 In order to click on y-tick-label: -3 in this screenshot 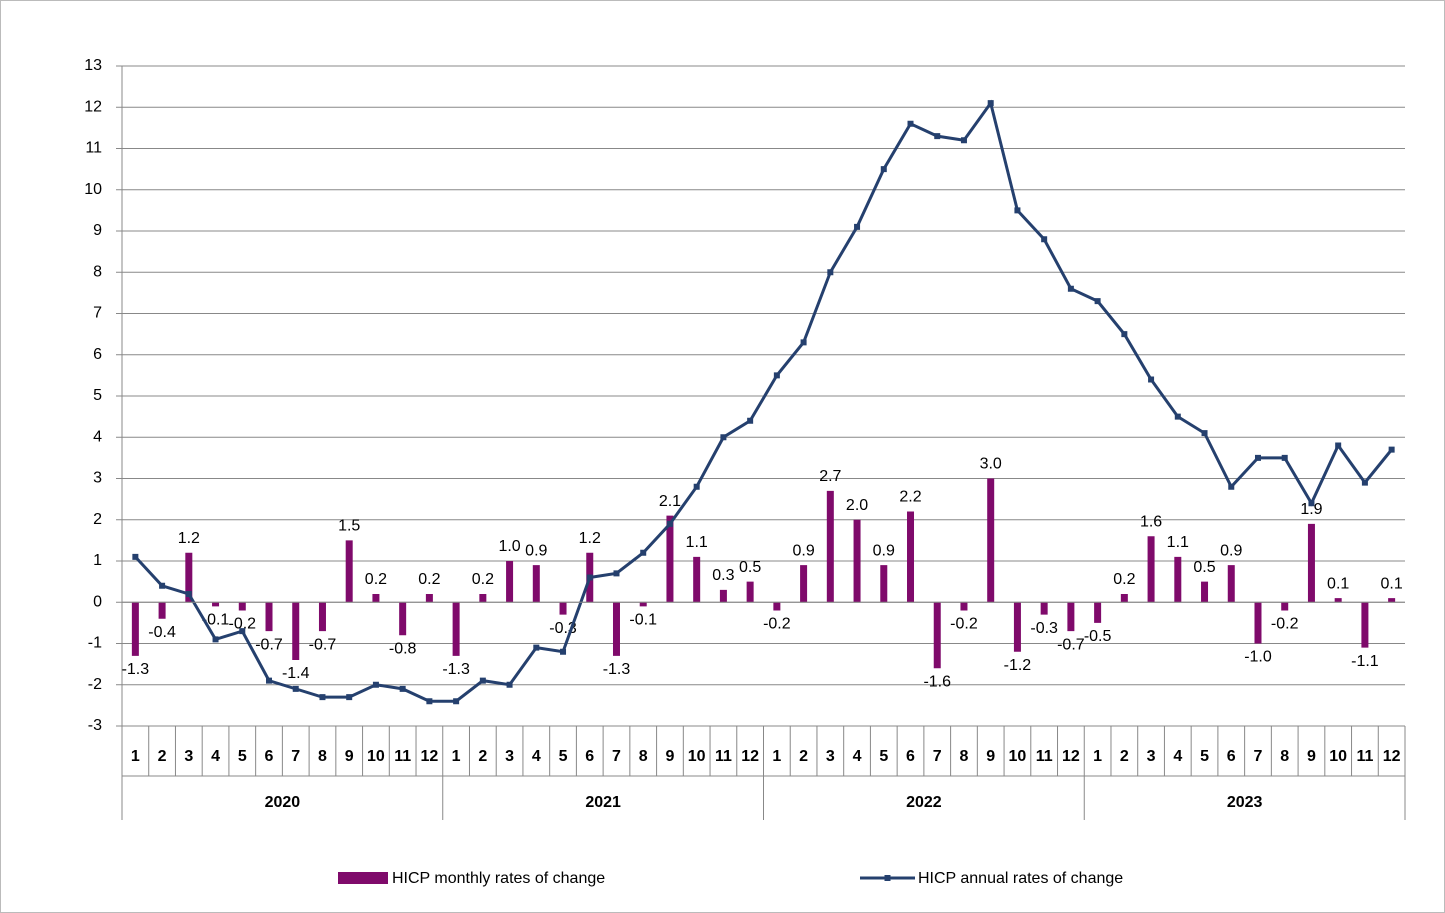, I will do `click(95, 725)`.